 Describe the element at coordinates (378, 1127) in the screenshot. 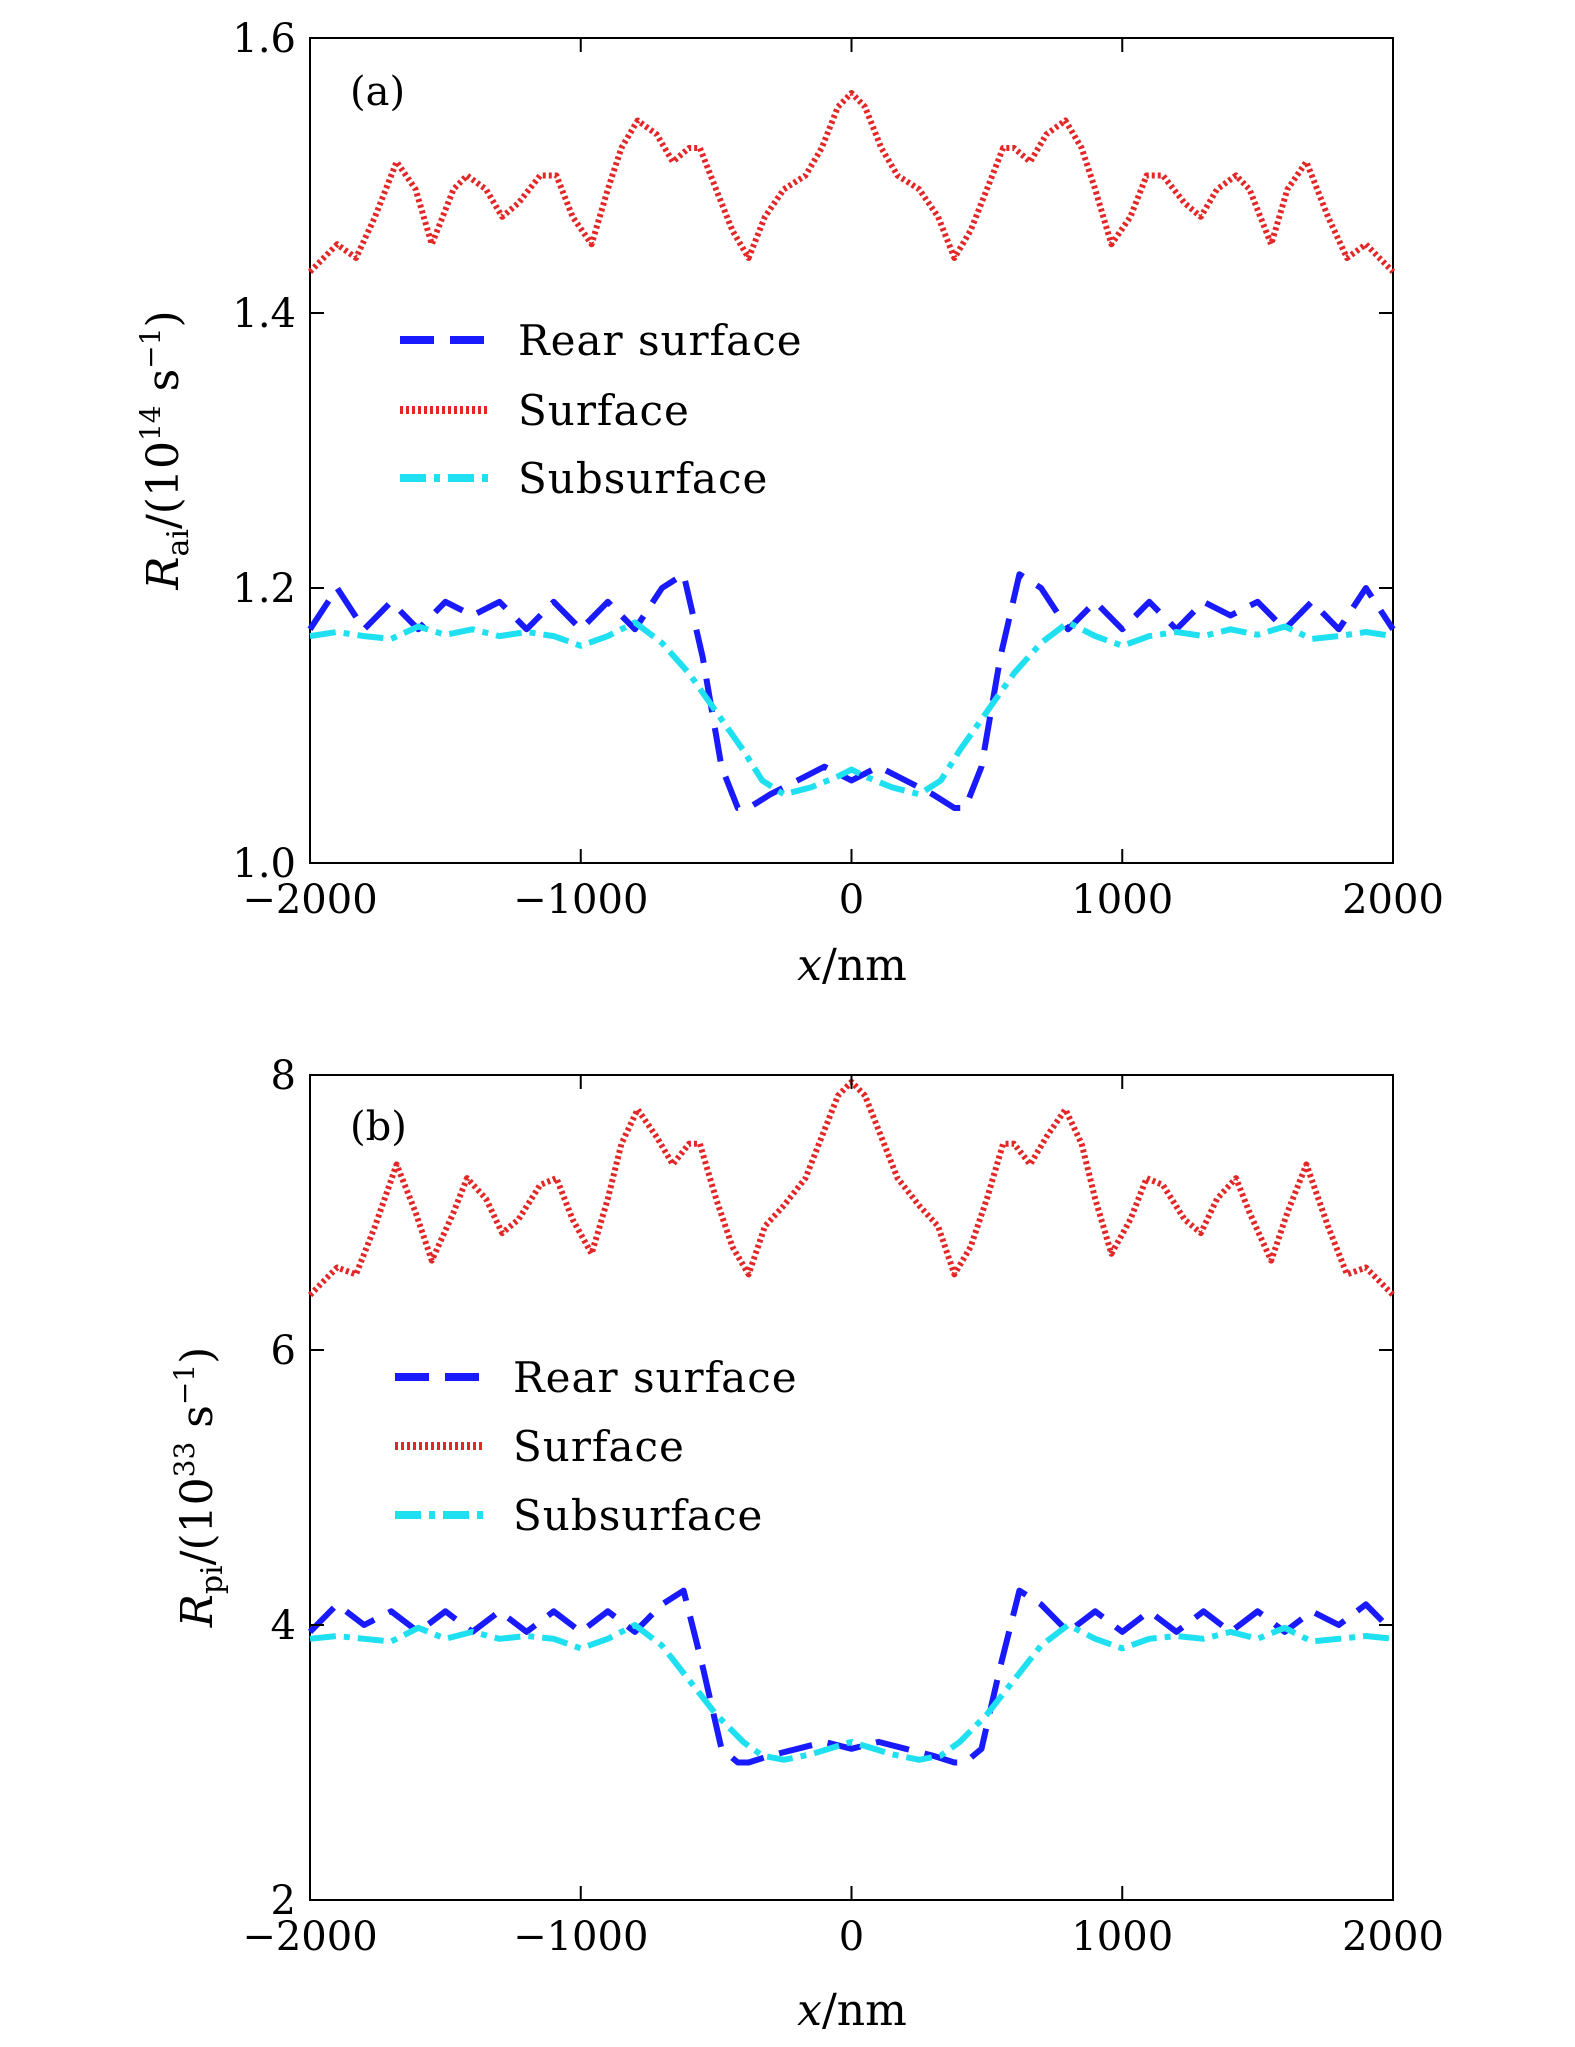

I see `panel-b-label: (b)` at that location.